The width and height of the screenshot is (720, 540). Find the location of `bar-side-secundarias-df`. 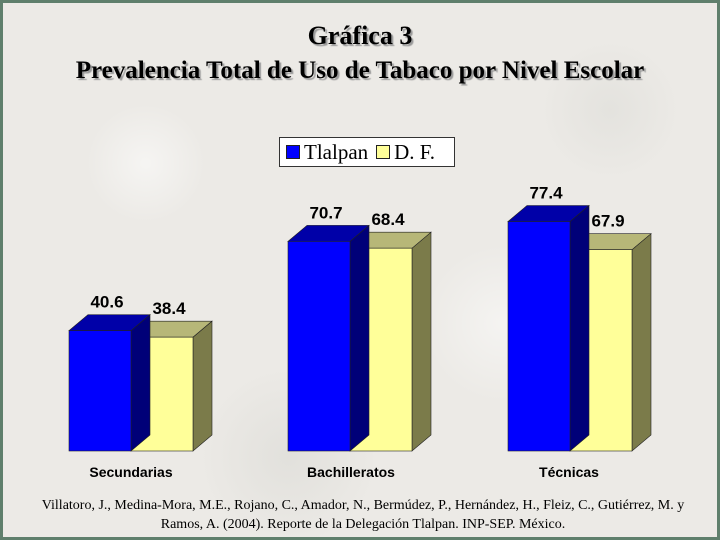

bar-side-secundarias-df is located at coordinates (202, 386).